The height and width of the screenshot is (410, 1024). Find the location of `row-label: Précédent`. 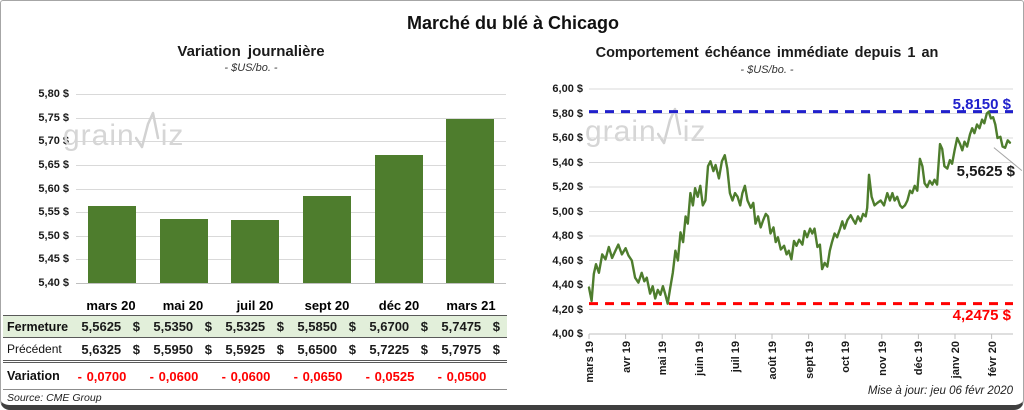

row-label: Précédent is located at coordinates (34, 349).